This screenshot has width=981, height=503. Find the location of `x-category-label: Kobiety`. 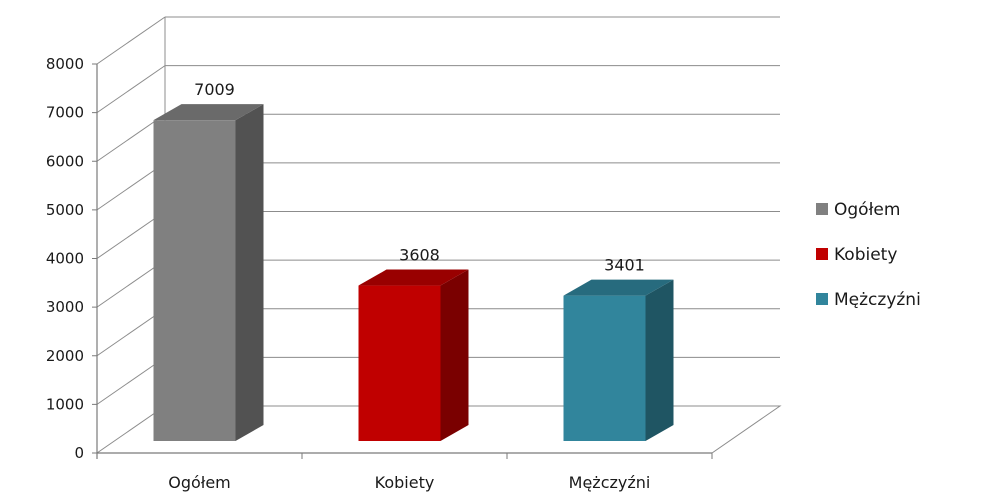

x-category-label: Kobiety is located at coordinates (405, 482).